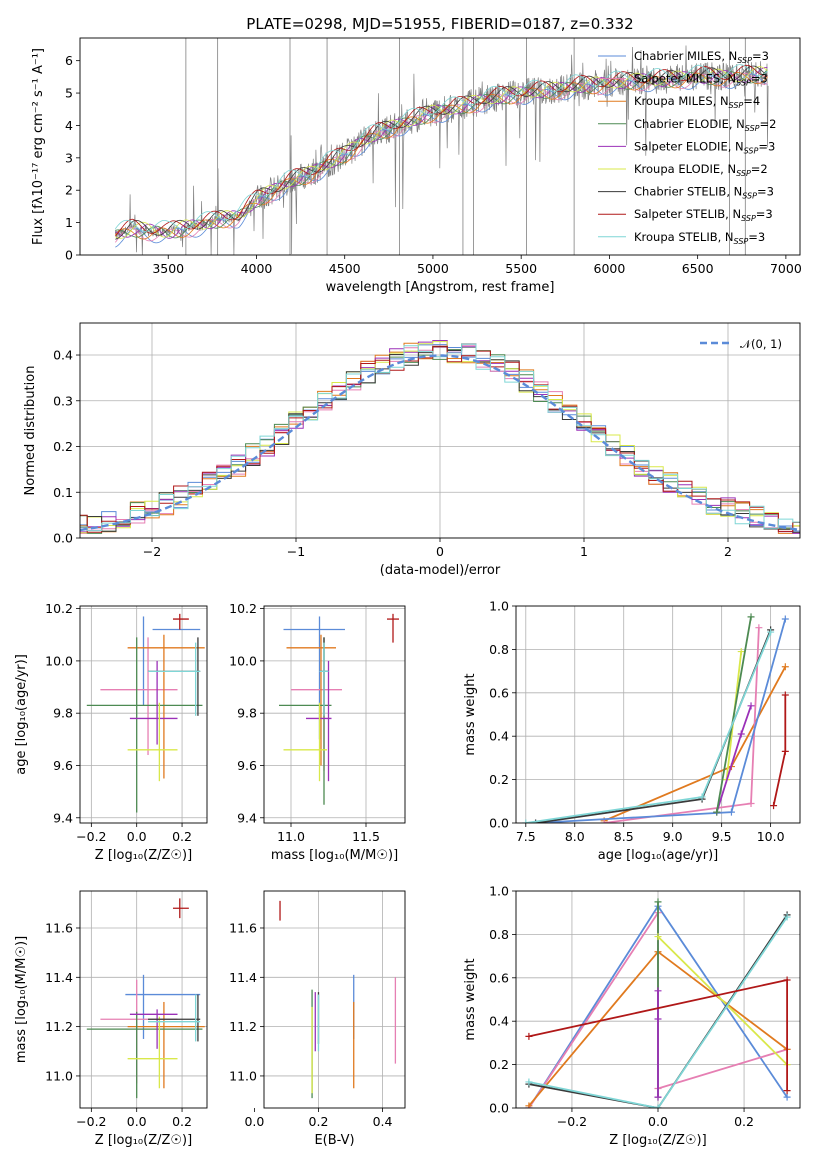  I want to click on legend-label: Kroupa ELODIE, NSSP=2, so click(701, 170).